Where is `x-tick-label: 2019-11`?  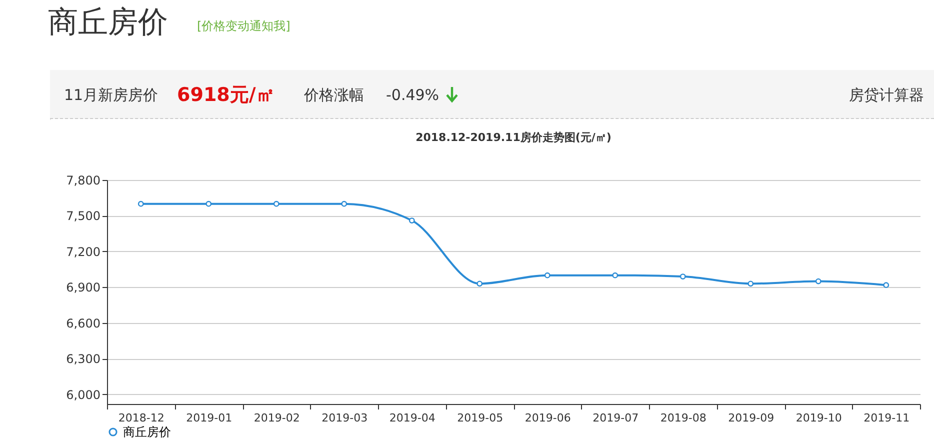
x-tick-label: 2019-11 is located at coordinates (887, 418).